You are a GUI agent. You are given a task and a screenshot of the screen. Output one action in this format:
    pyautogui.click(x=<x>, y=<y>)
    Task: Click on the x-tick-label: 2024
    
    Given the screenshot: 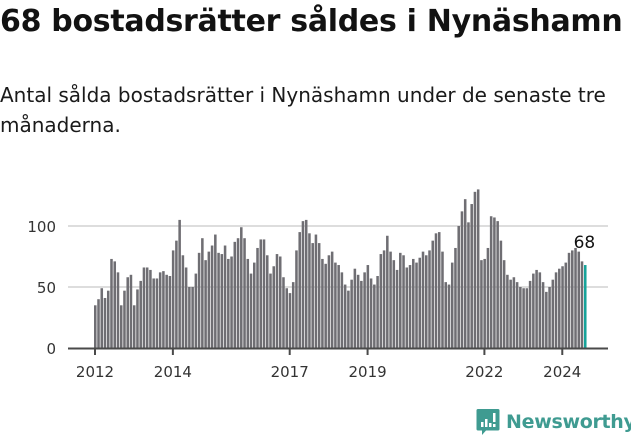 What is the action you would take?
    pyautogui.click(x=562, y=372)
    